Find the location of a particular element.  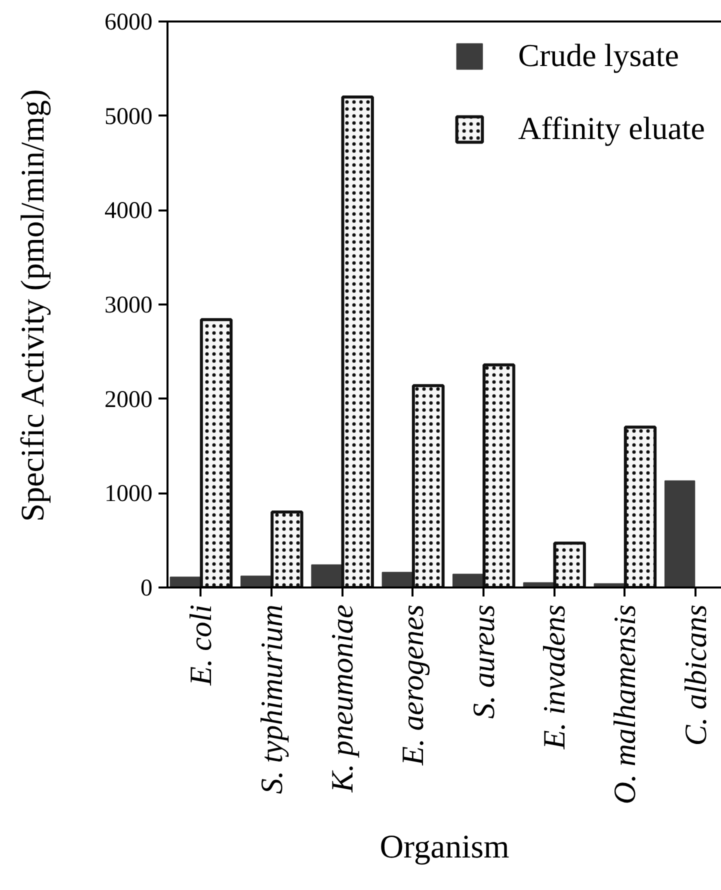

x-tick-label: S. aureus is located at coordinates (483, 661).